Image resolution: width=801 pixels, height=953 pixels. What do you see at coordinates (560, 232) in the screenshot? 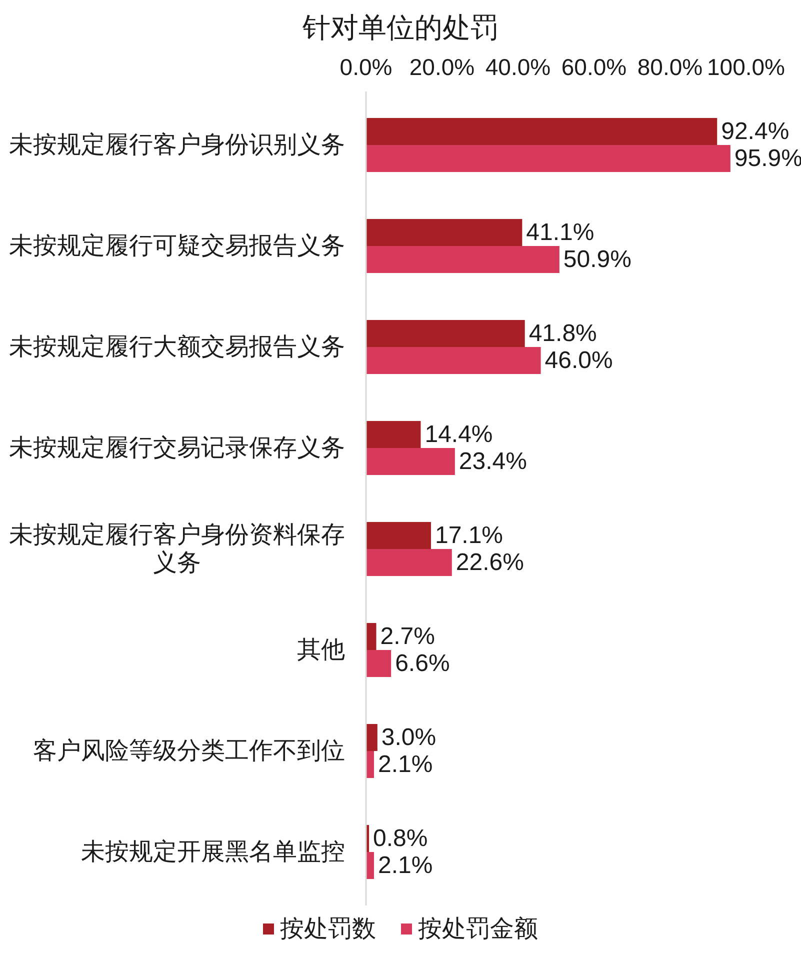
I see `data-label: 41.1%` at bounding box center [560, 232].